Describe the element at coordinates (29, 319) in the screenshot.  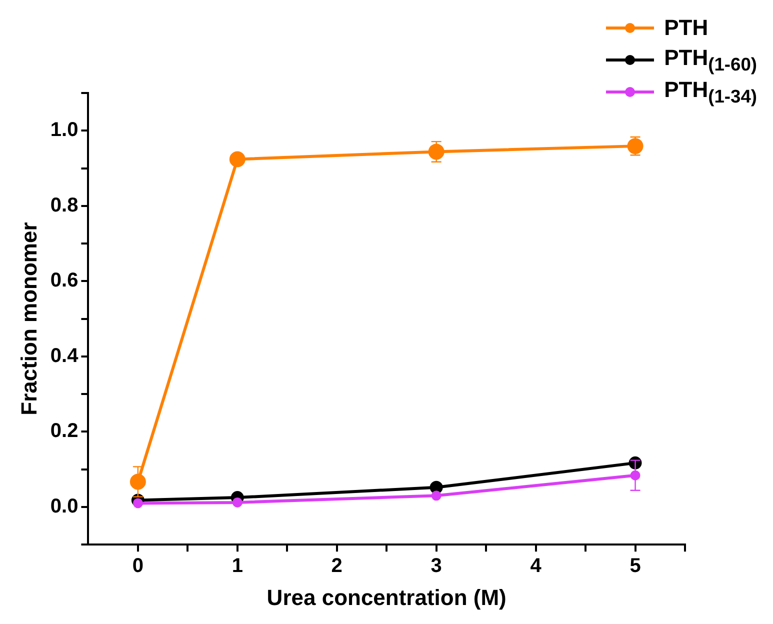
I see `y-axis-title: Fraction monomer` at that location.